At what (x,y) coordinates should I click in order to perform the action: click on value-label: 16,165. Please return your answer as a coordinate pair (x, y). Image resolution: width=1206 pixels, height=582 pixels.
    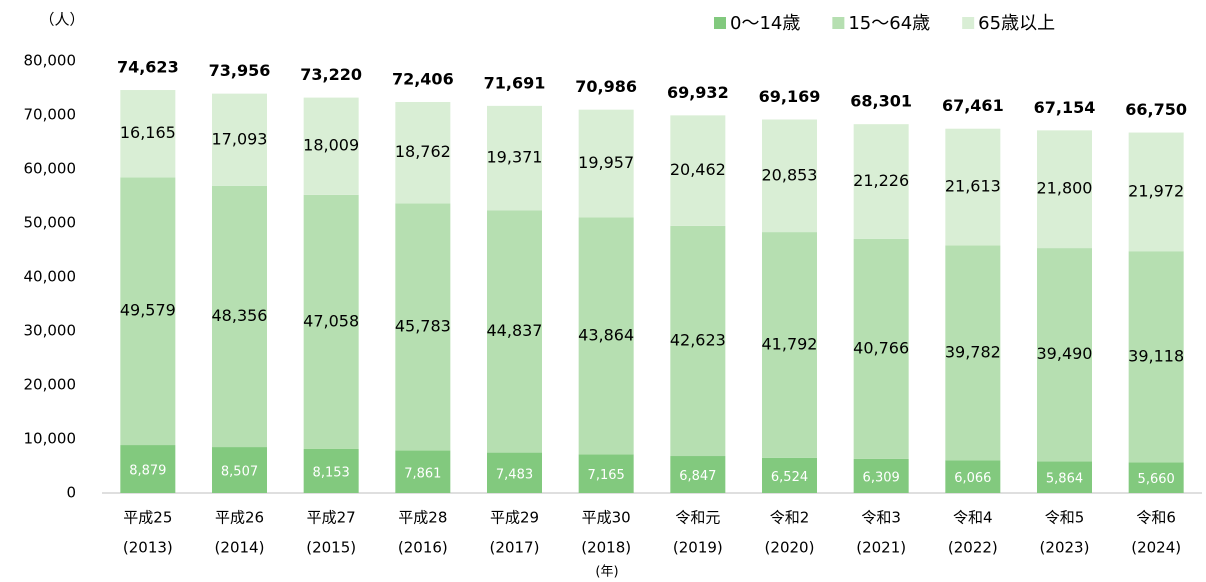
    Looking at the image, I should click on (148, 132).